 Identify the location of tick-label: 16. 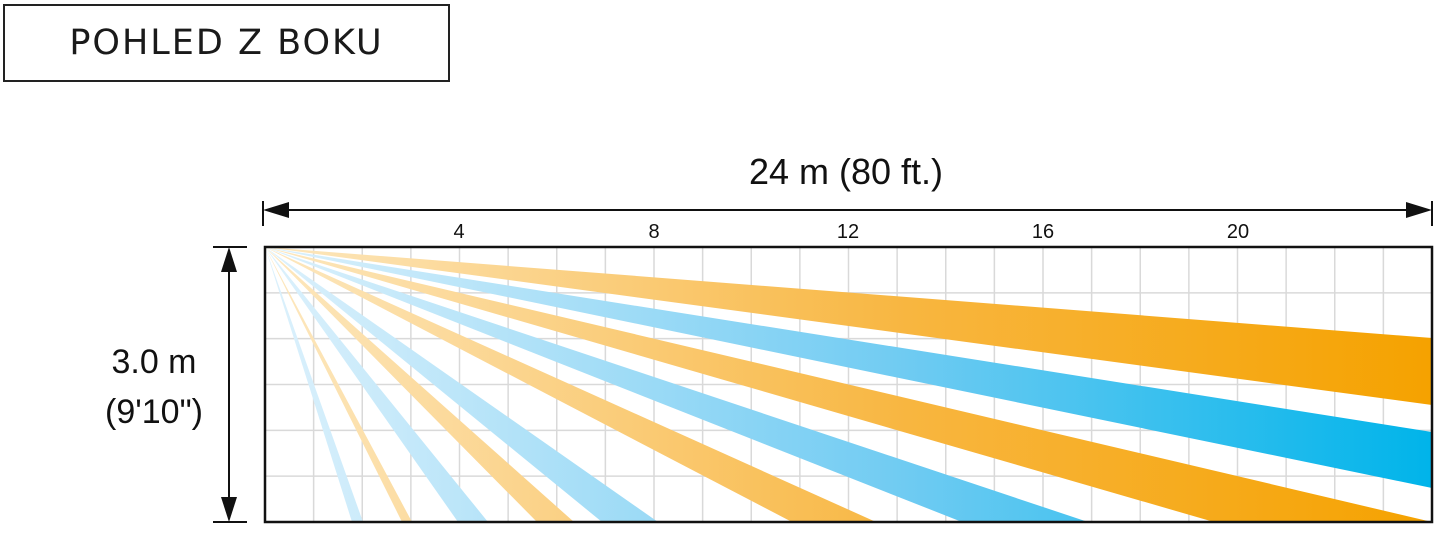
(1043, 232).